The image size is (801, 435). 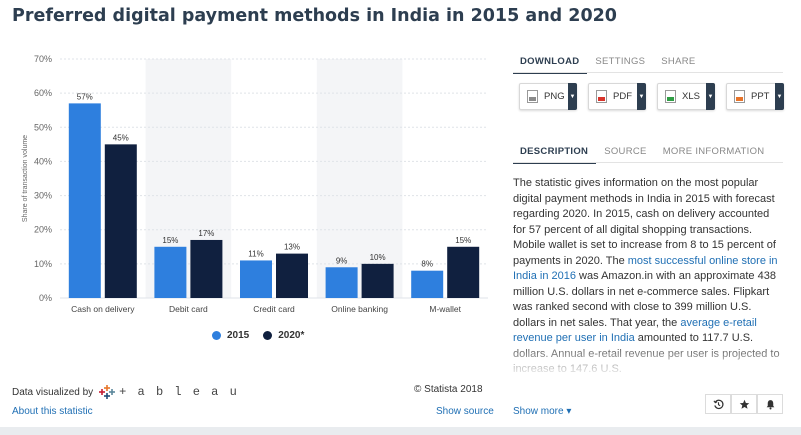 I want to click on y-axis-label: Share of transaction volume, so click(x=25, y=178).